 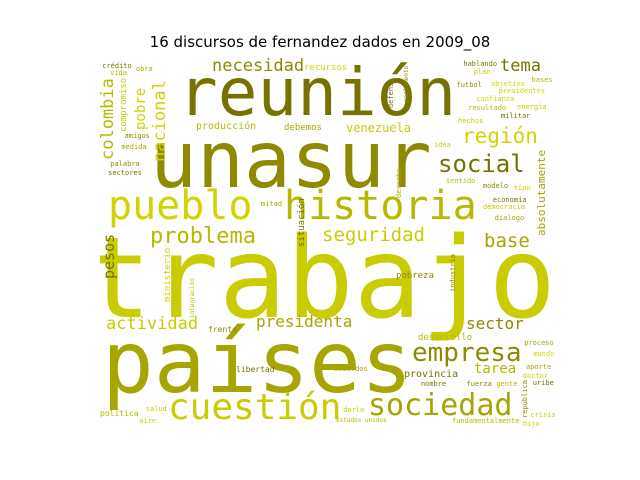 What do you see at coordinates (354, 410) in the screenshot?
I see `cloud-word: darle` at bounding box center [354, 410].